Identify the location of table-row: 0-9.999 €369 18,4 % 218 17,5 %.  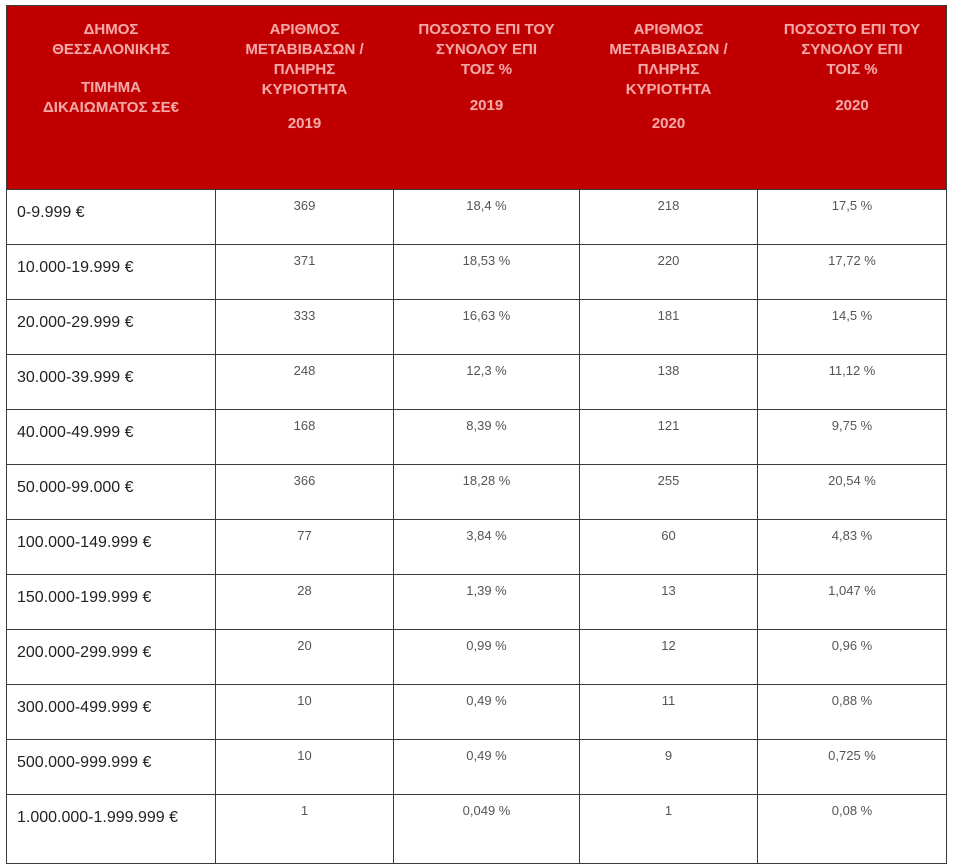
(476, 217).